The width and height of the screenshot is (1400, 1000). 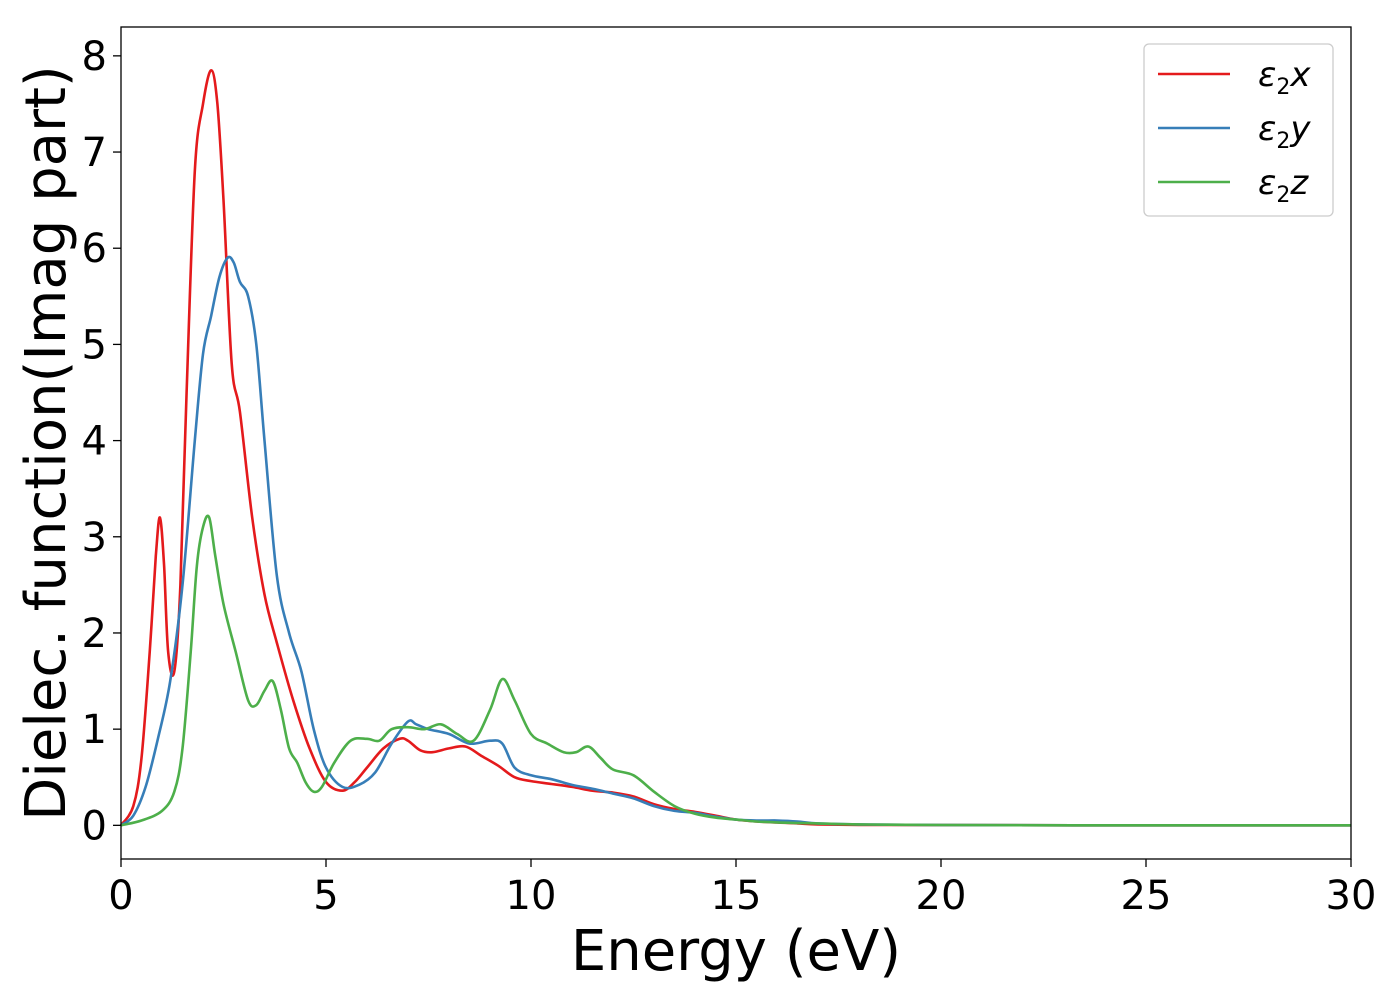 I want to click on x-axis: 0 5 10 15 20 25 30, so click(x=742, y=889).